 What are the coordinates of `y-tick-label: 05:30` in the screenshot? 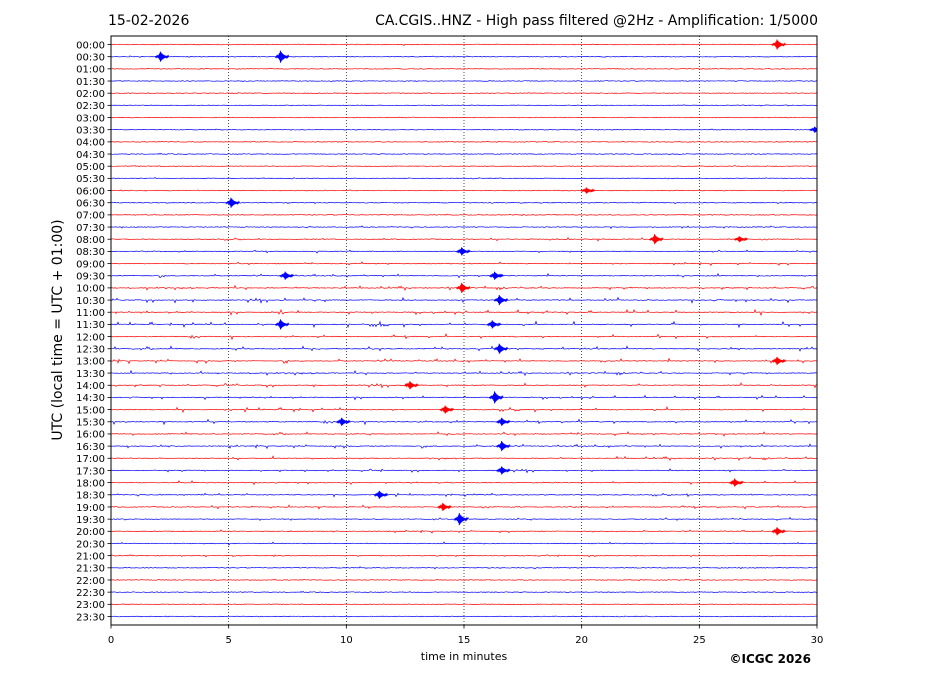 It's located at (90, 179).